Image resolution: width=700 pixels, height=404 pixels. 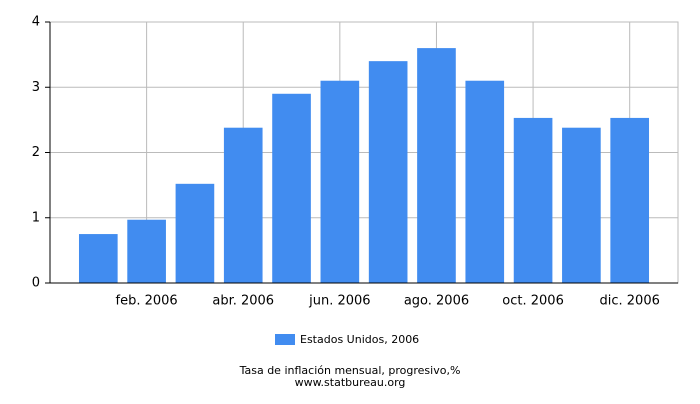 What do you see at coordinates (339, 301) in the screenshot?
I see `x-tick-label: jun. 2006` at bounding box center [339, 301].